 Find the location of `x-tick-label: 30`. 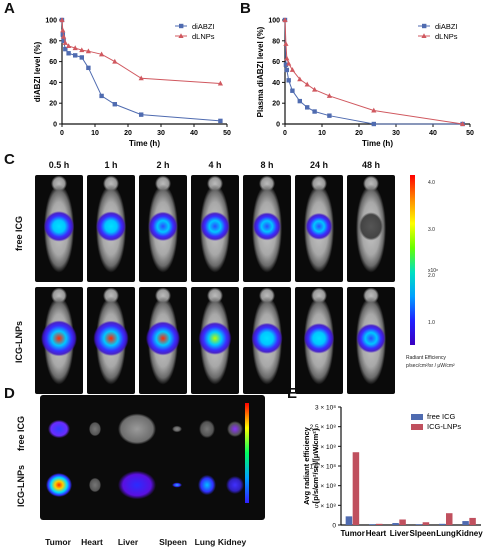

x-tick-label: 30 is located at coordinates (396, 133).